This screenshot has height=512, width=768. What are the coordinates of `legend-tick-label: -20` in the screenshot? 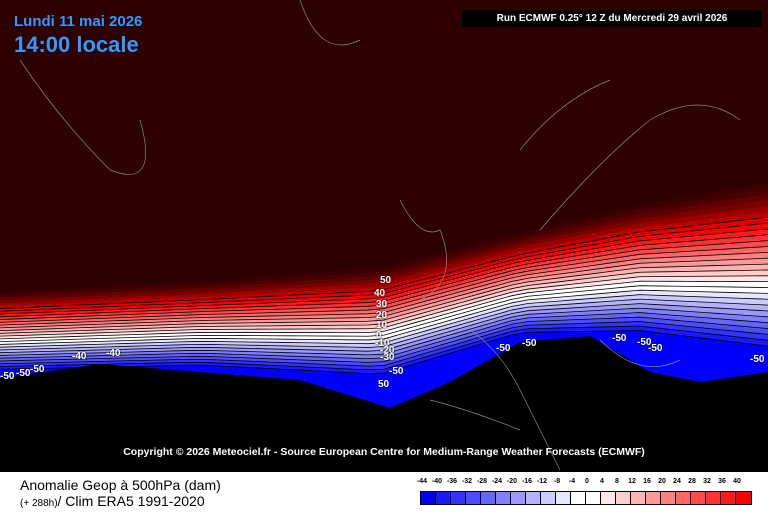 It's located at (512, 481).